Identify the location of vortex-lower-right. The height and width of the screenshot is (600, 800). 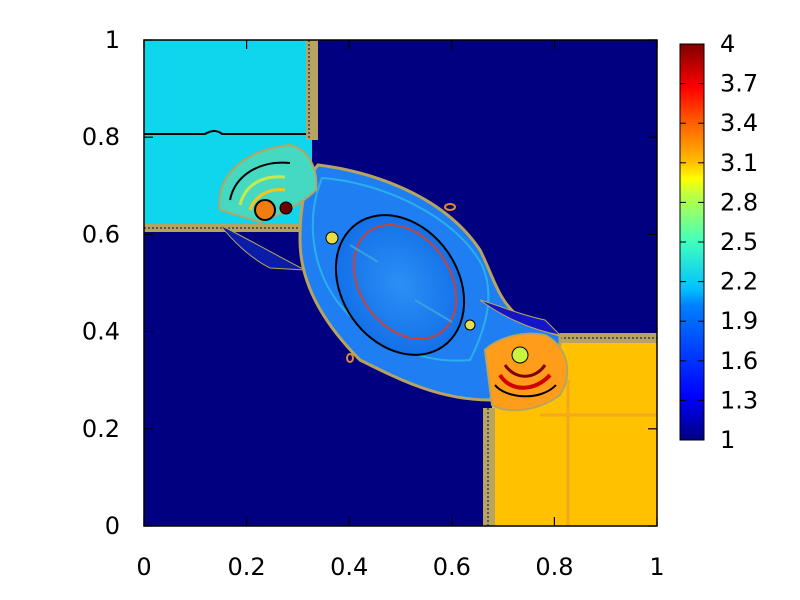
(516, 355).